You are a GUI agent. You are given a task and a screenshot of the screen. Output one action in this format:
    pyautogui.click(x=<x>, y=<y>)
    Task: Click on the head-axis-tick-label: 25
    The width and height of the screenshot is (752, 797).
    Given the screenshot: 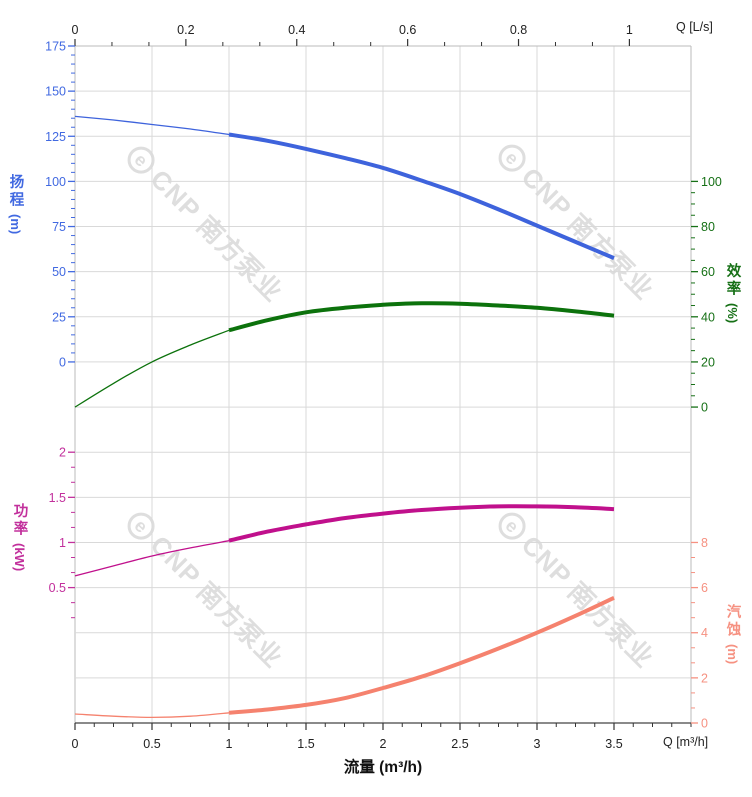 What is the action you would take?
    pyautogui.click(x=59, y=317)
    